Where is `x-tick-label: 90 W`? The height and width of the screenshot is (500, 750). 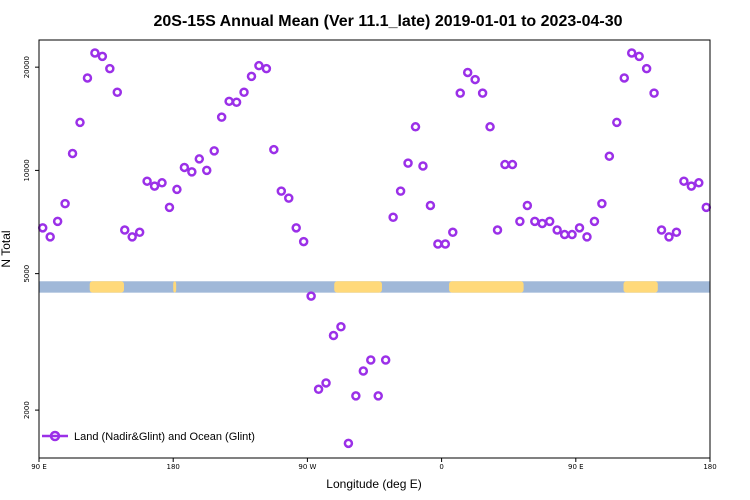
x-tick-label: 90 W is located at coordinates (307, 467).